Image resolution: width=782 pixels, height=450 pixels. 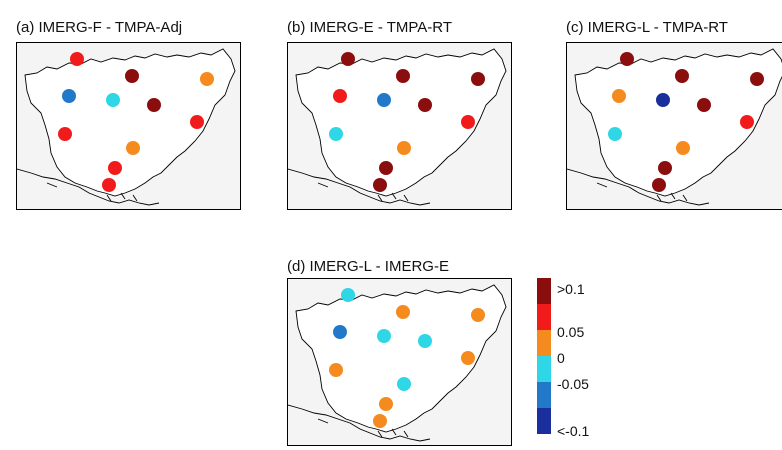 What do you see at coordinates (368, 266) in the screenshot?
I see `panel-d-title: (d) IMERG-L - IMERG-E` at bounding box center [368, 266].